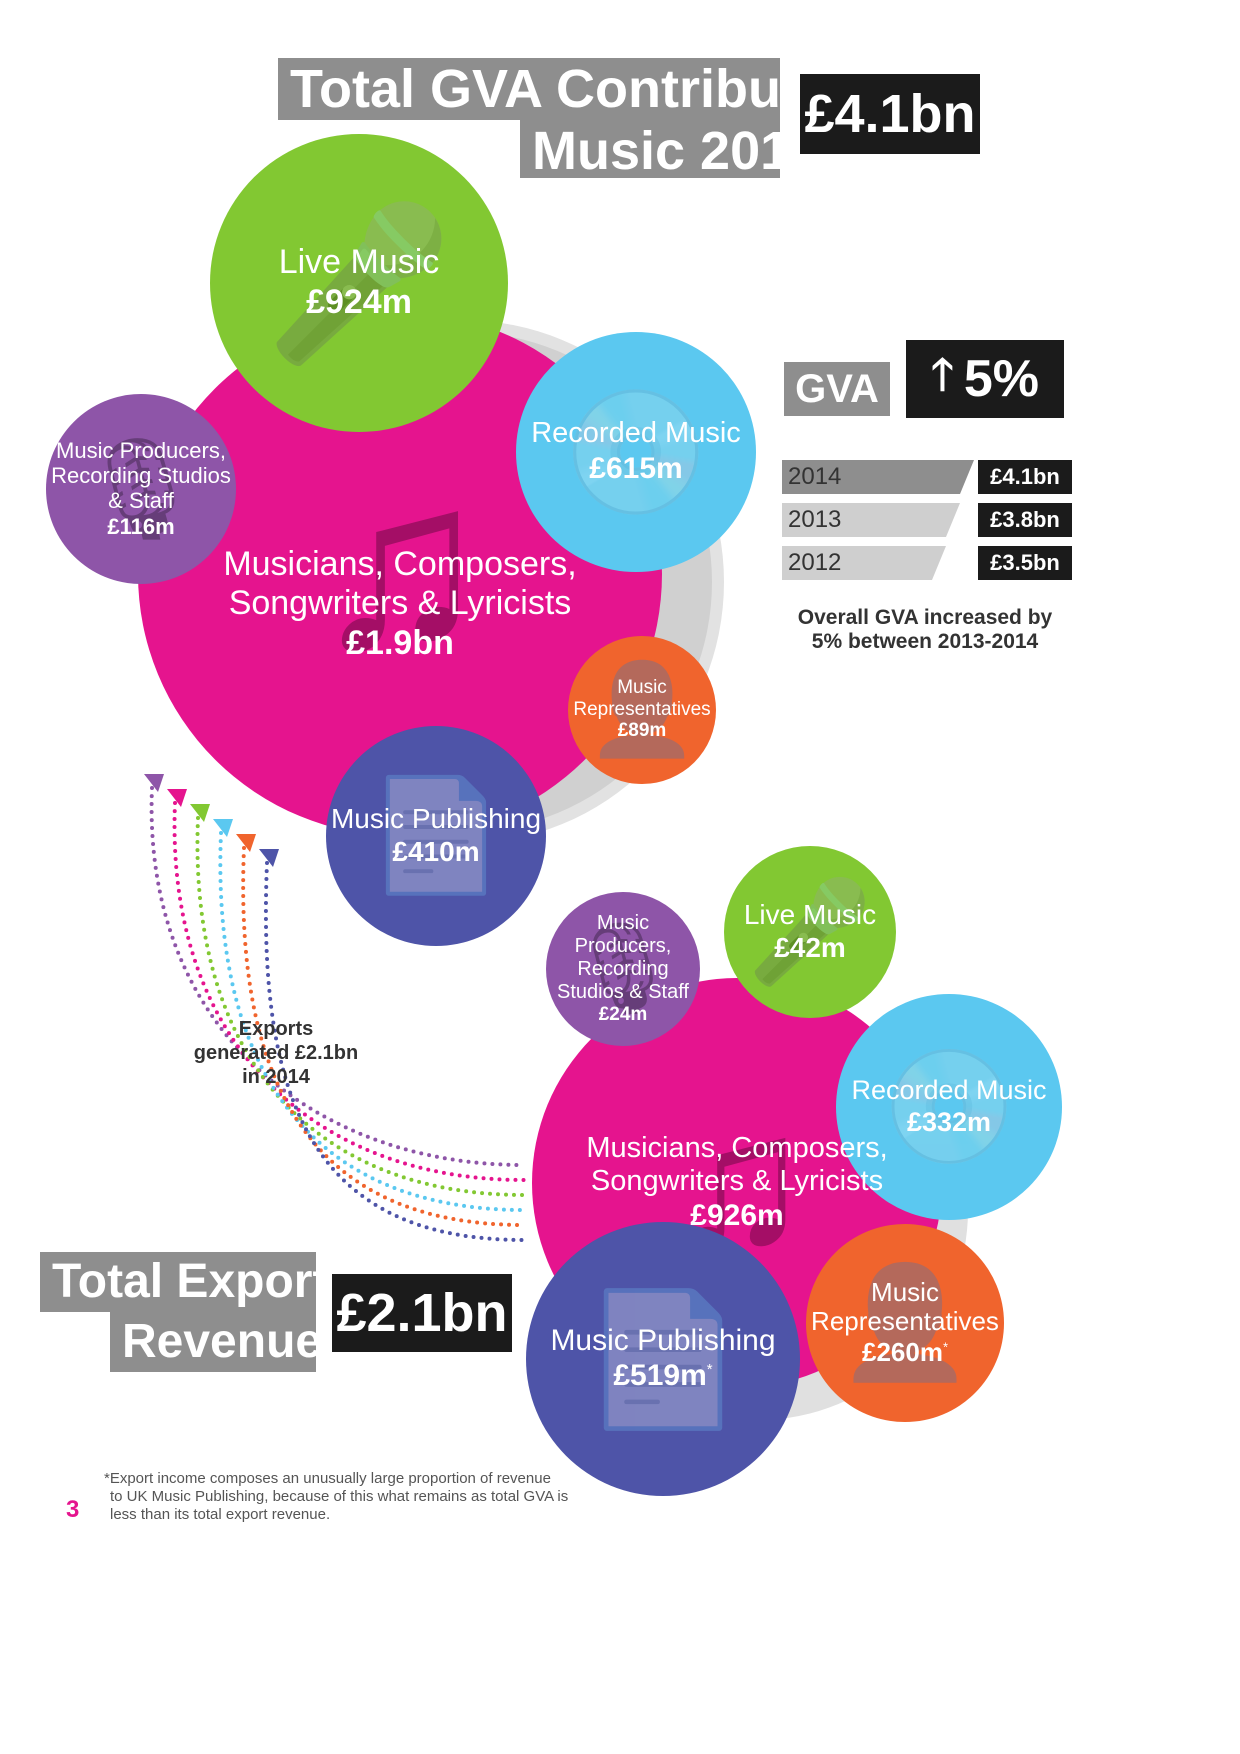 The width and height of the screenshot is (1240, 1754). I want to click on export-producers-label-3: Recording, so click(623, 968).